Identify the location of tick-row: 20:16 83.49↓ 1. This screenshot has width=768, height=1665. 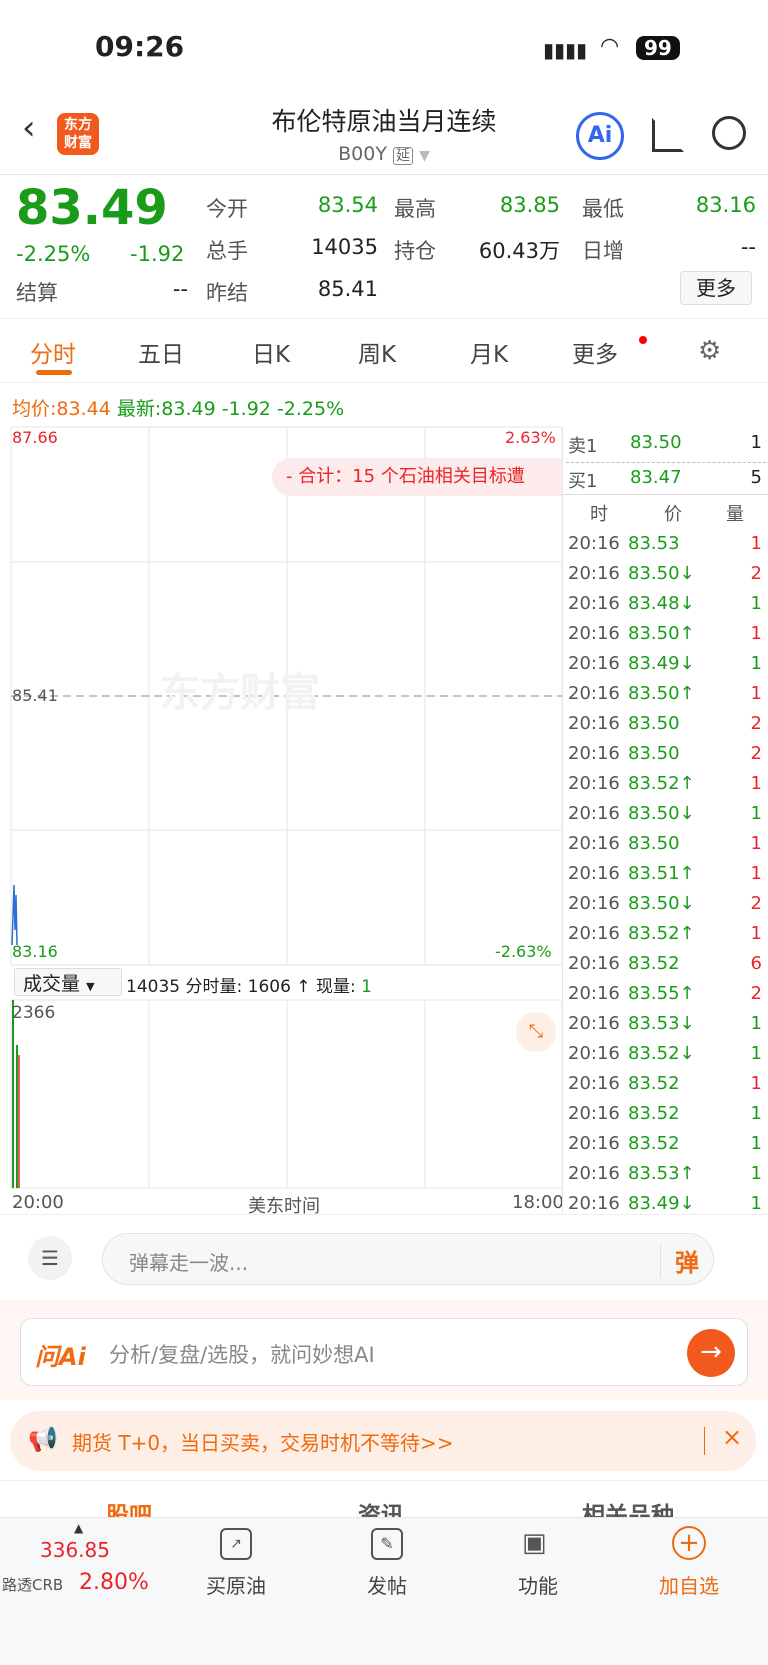
(666, 1207).